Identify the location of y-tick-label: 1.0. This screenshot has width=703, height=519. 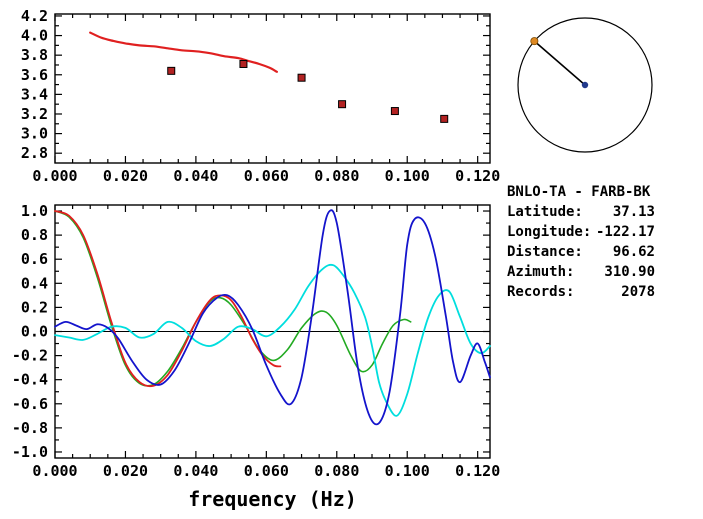
(34, 211).